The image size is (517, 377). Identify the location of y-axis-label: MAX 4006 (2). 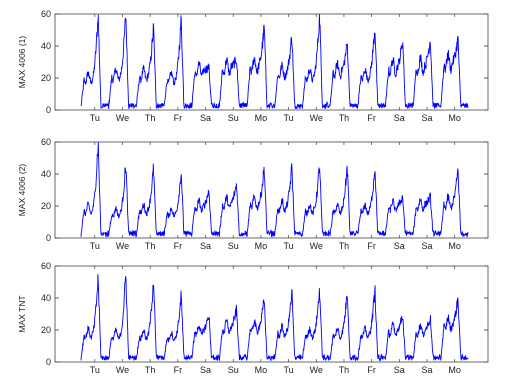
(22, 190).